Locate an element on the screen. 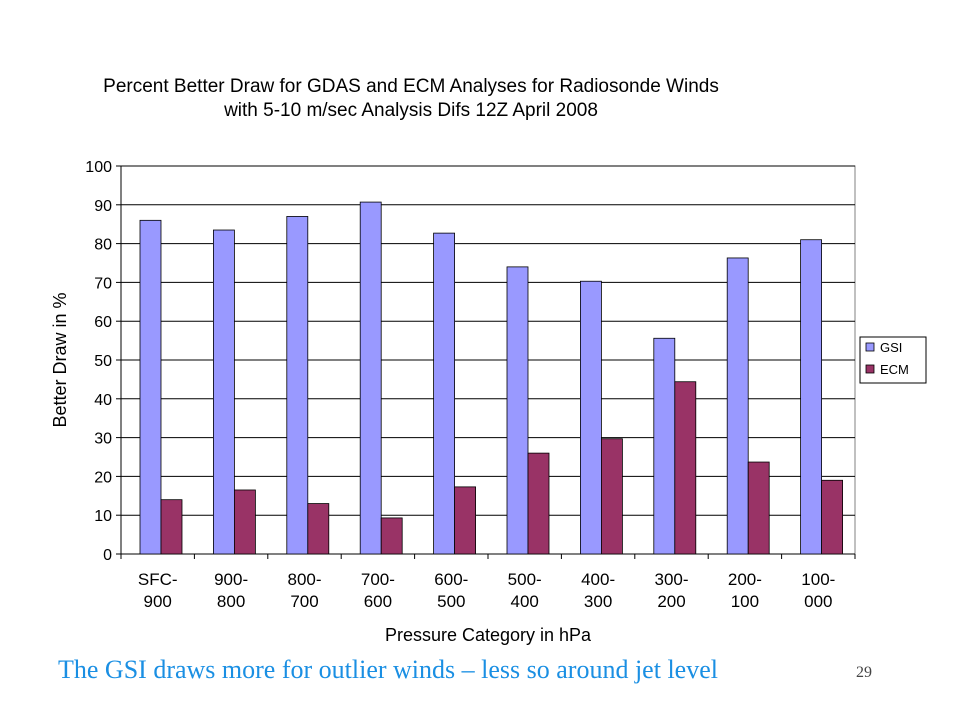 The width and height of the screenshot is (960, 720). y-tick-label: 70 is located at coordinates (103, 283).